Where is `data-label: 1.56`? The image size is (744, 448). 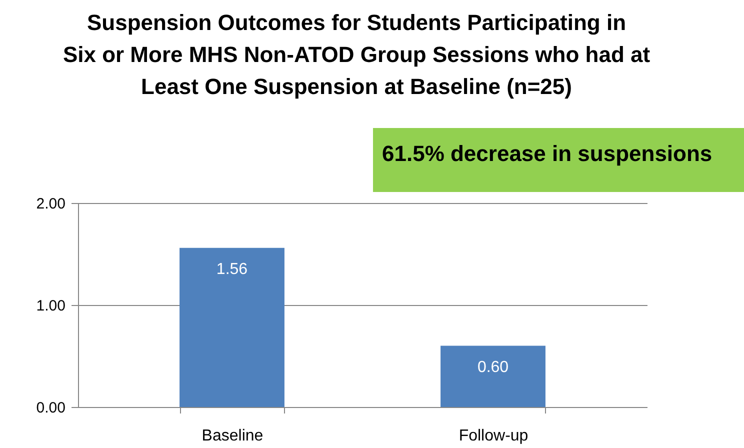 data-label: 1.56 is located at coordinates (232, 269).